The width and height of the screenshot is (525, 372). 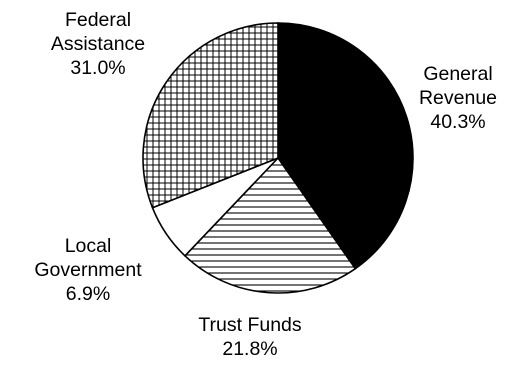 I want to click on slice-category-label: General, so click(x=457, y=74).